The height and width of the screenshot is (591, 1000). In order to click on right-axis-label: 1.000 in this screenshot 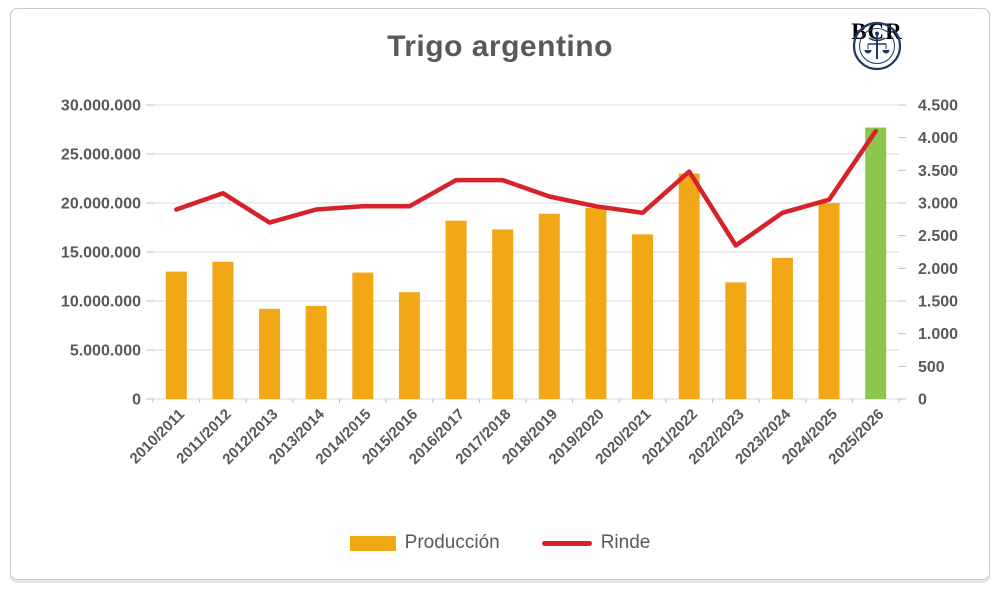, I will do `click(938, 334)`.